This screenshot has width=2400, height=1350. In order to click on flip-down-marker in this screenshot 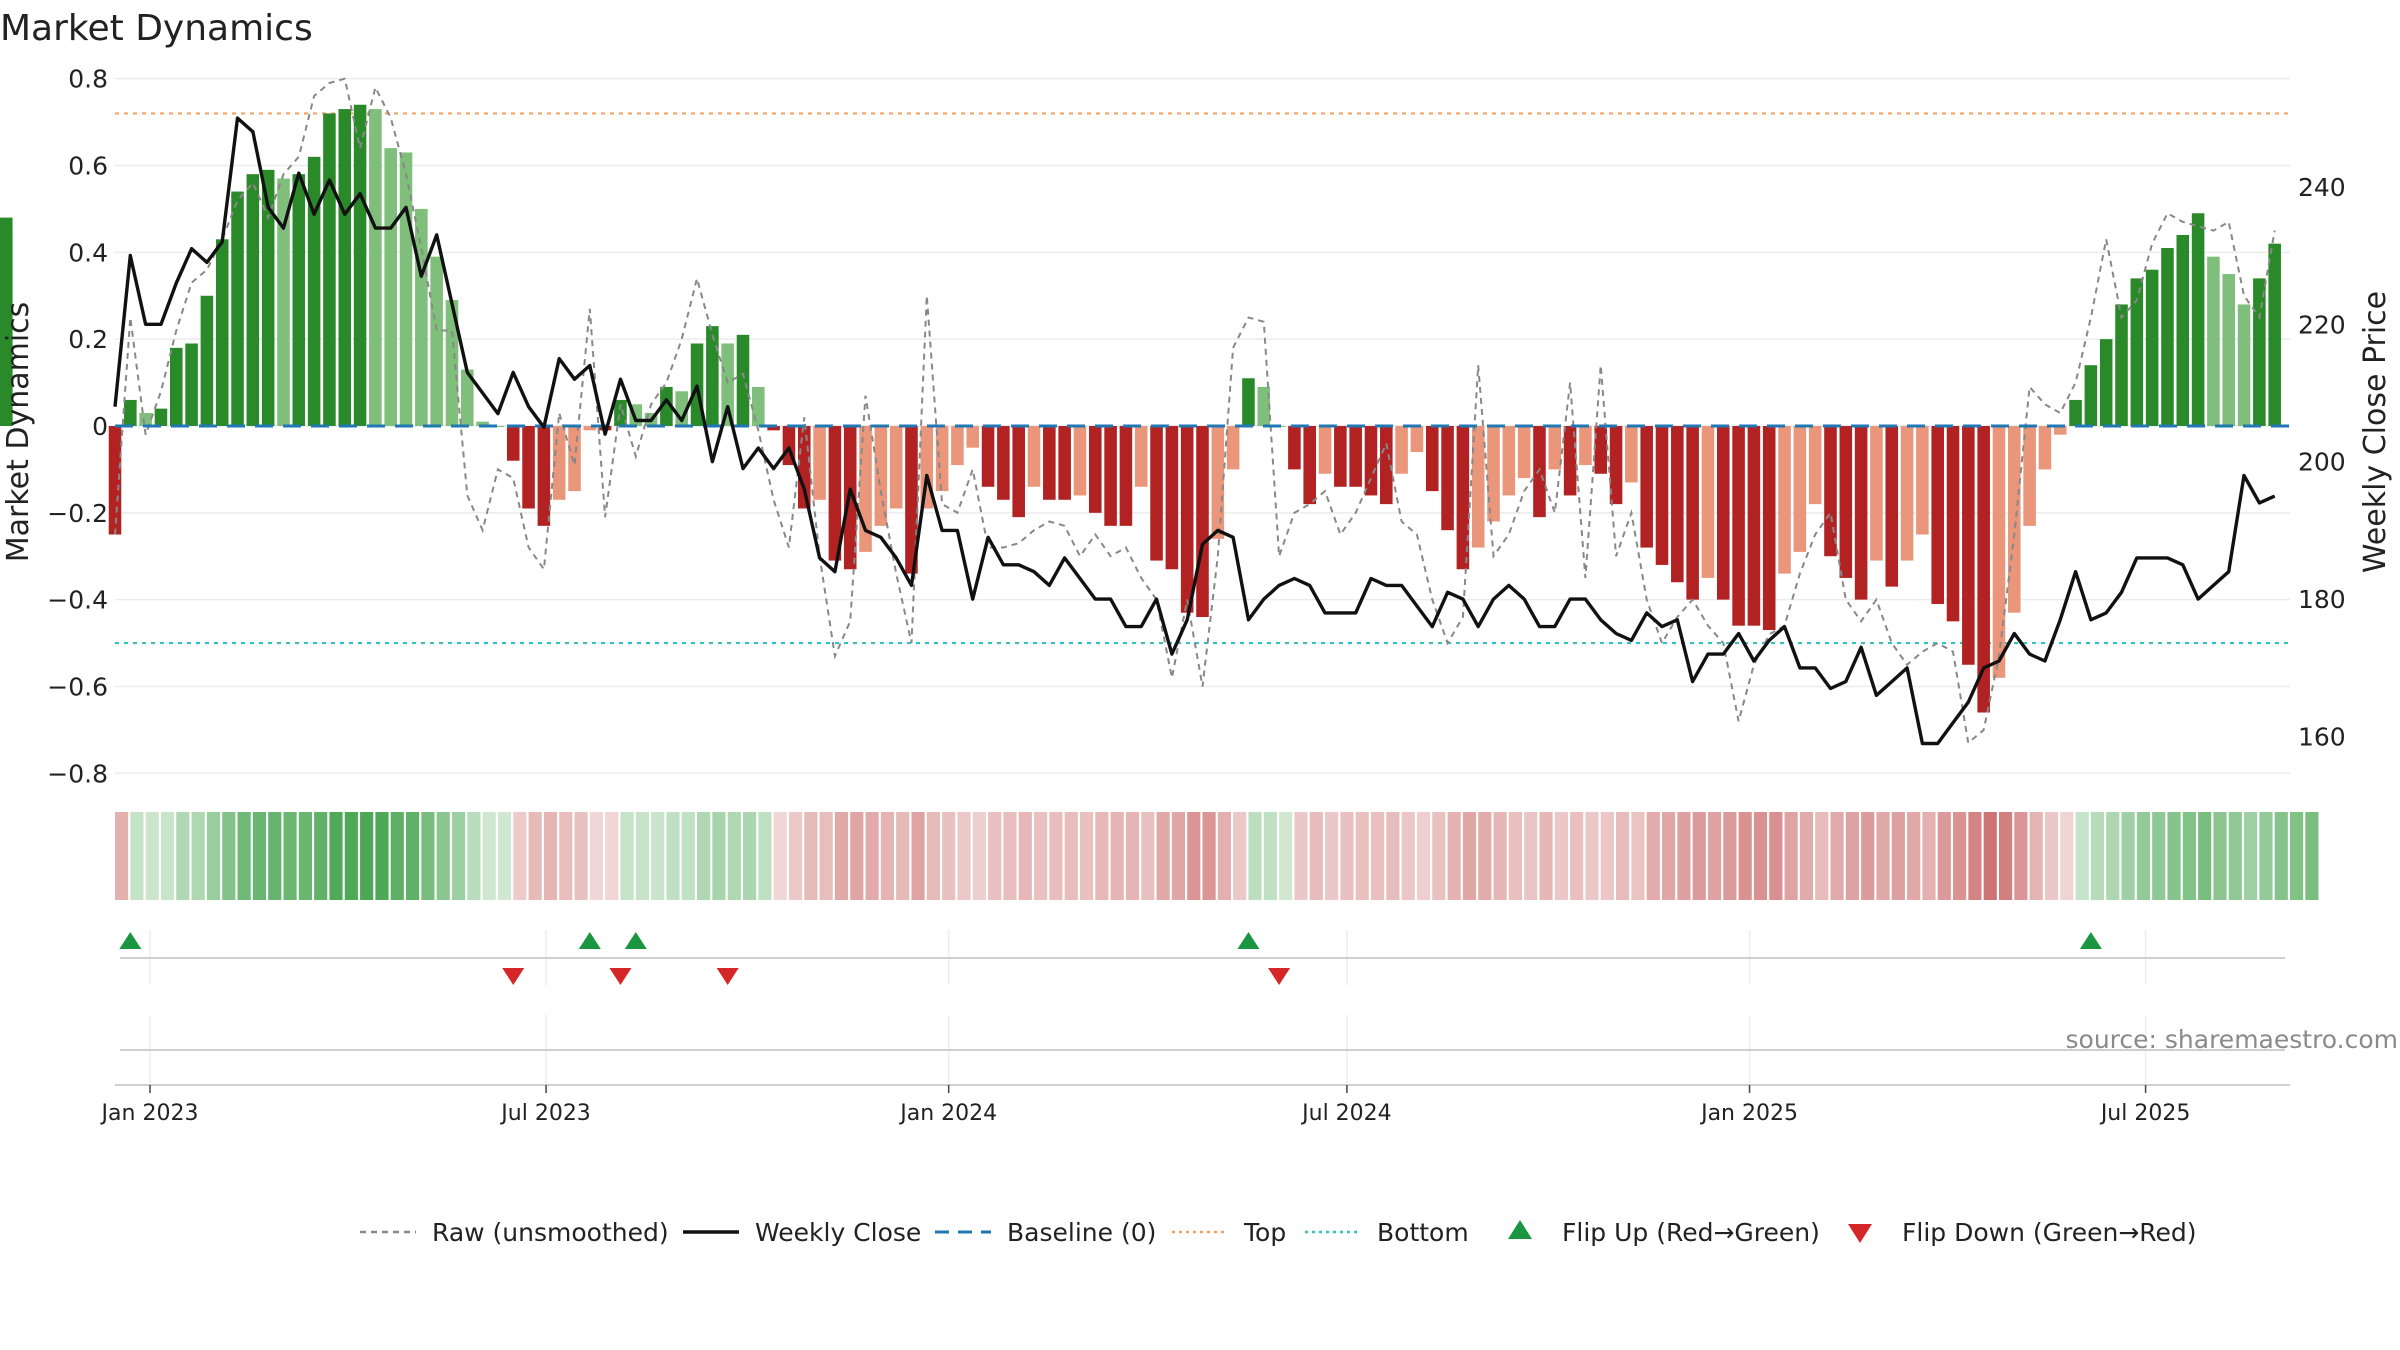, I will do `click(513, 976)`.